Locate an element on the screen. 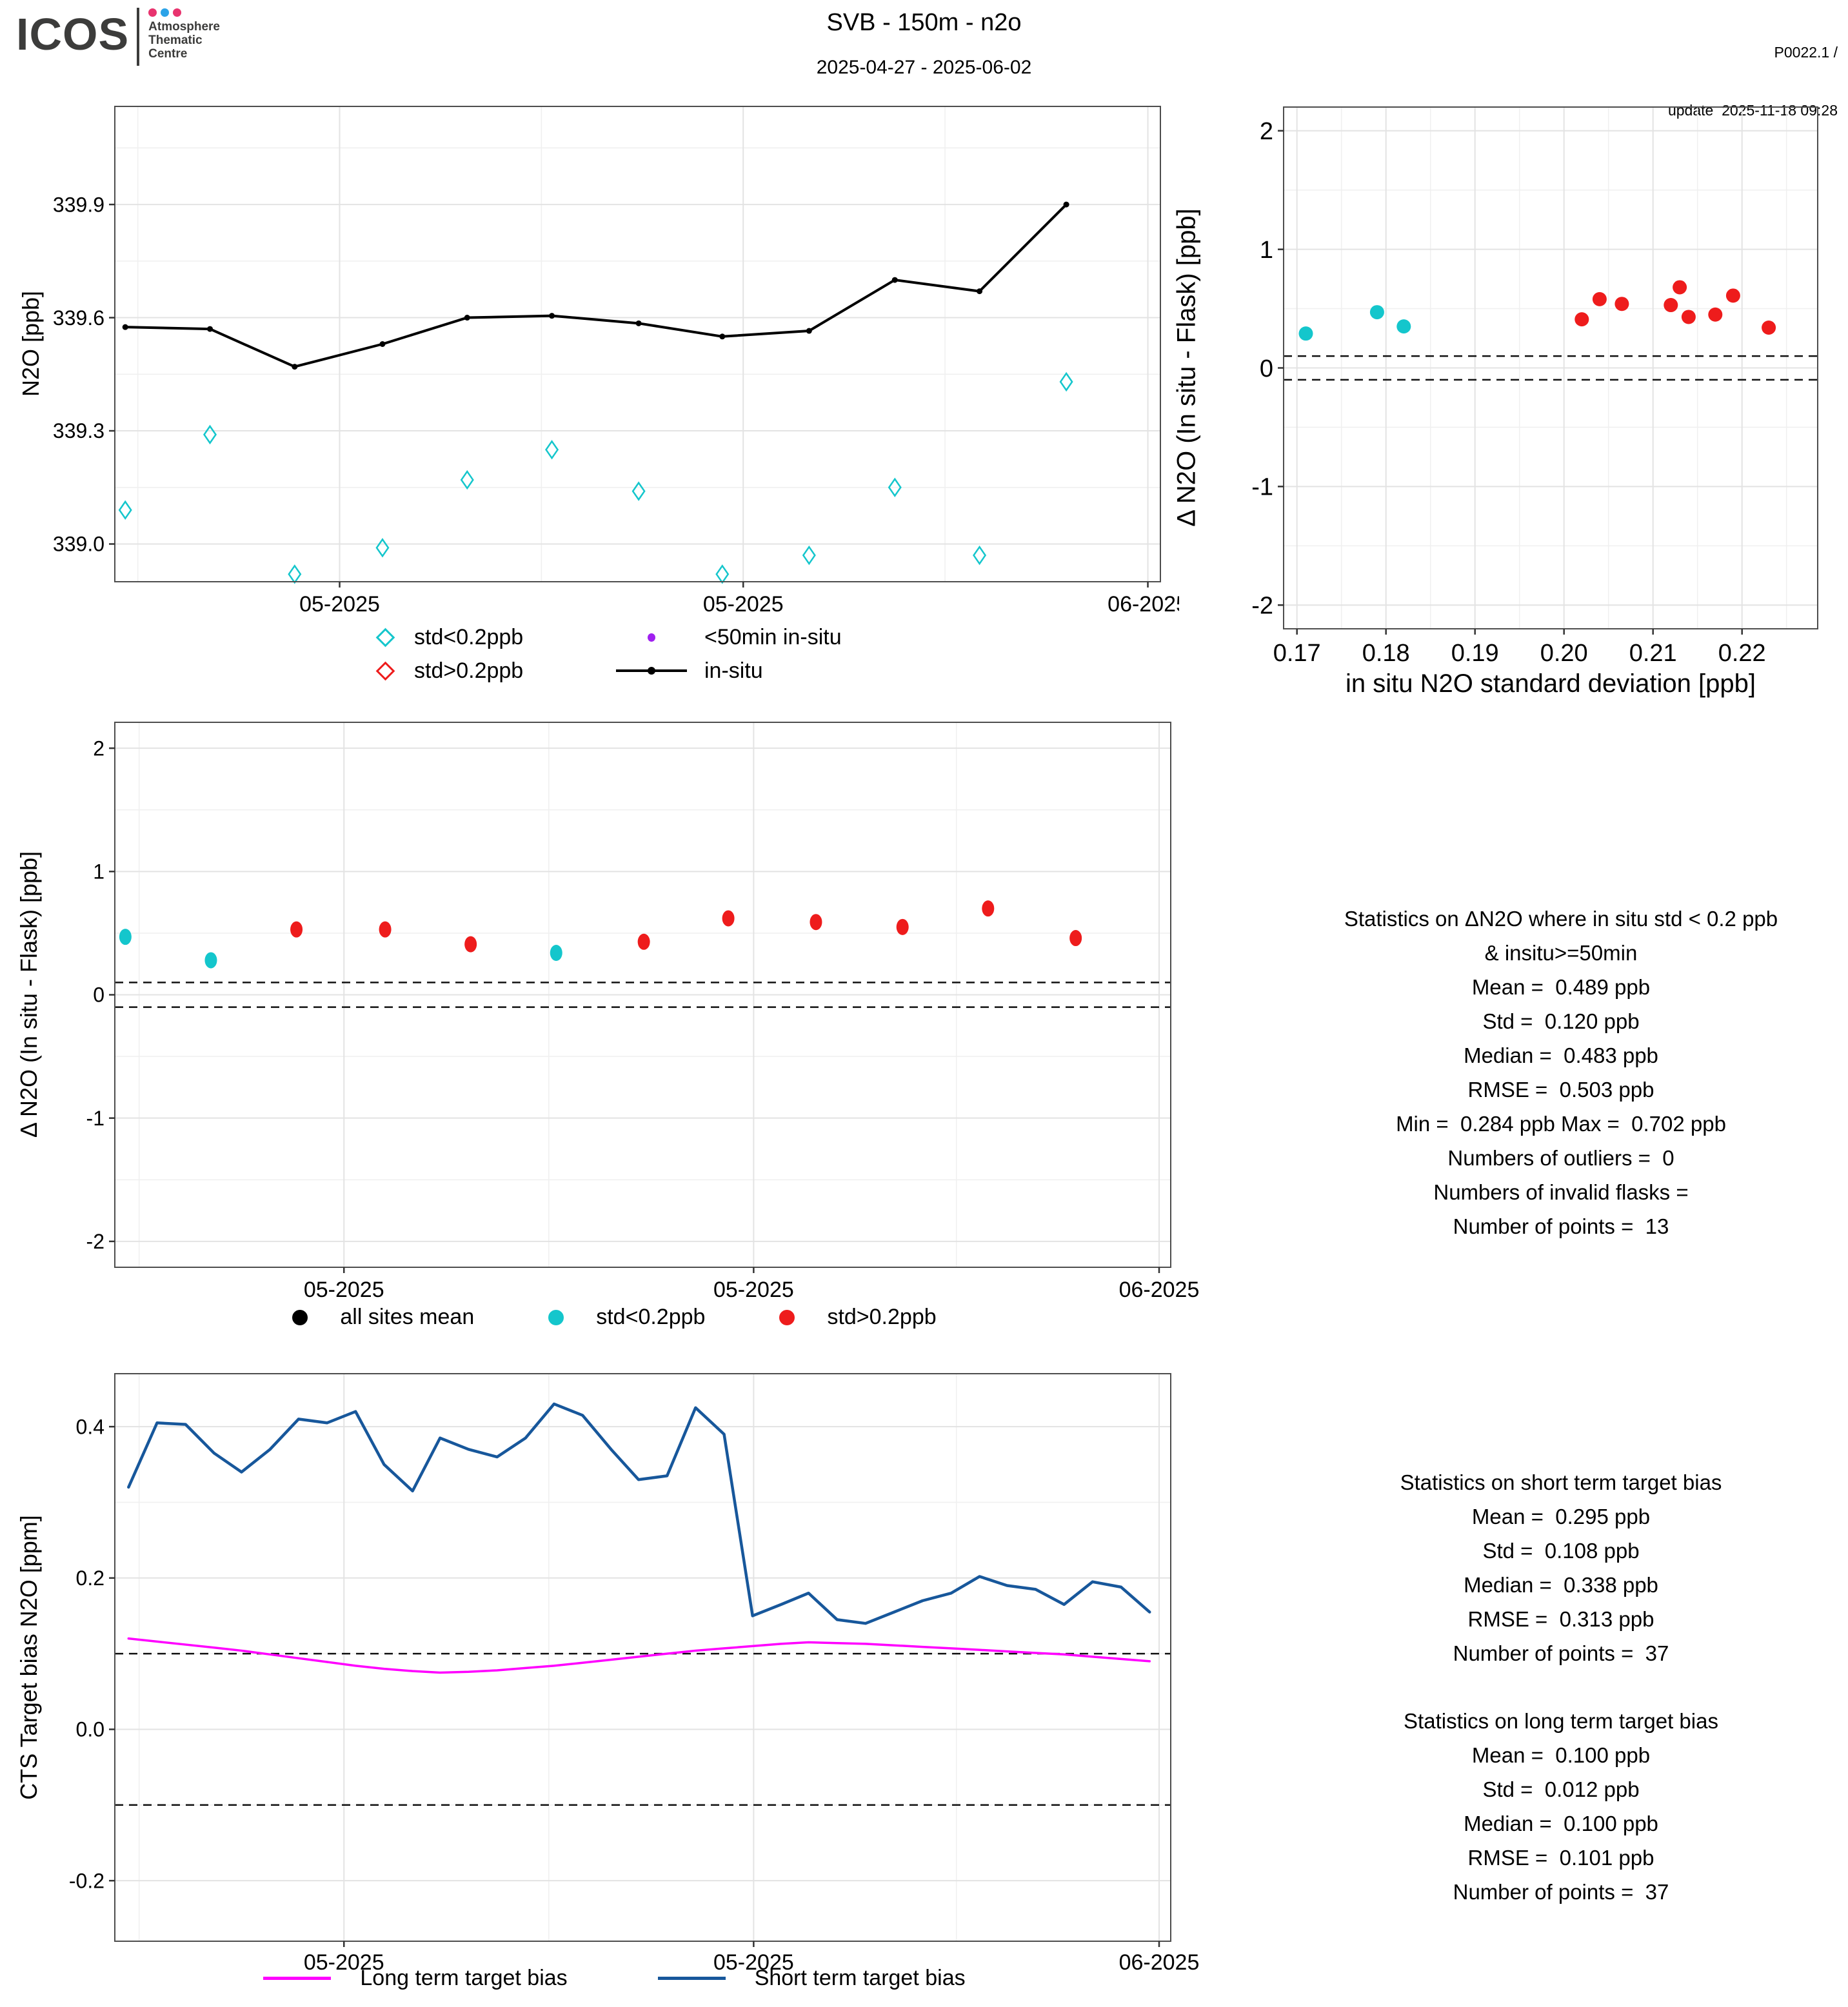 This screenshot has height=2007, width=1848. logo-unit-line: Centre is located at coordinates (168, 54).